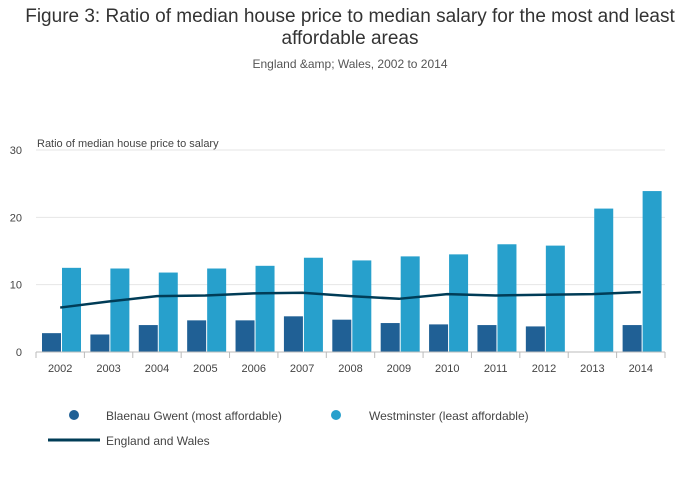 This screenshot has height=502, width=700. I want to click on y-tick-label: 0, so click(19, 353).